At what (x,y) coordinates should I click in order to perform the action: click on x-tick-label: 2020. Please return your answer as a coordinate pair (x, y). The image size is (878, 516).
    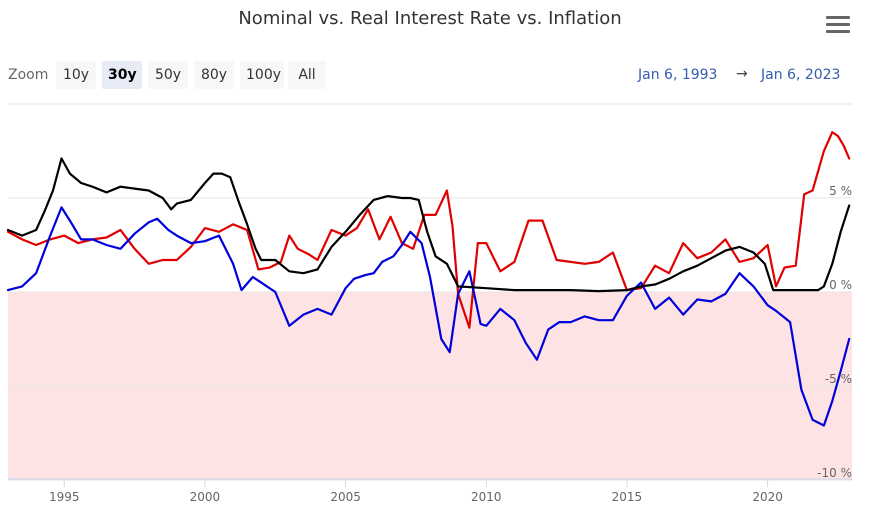
    Looking at the image, I should click on (767, 497).